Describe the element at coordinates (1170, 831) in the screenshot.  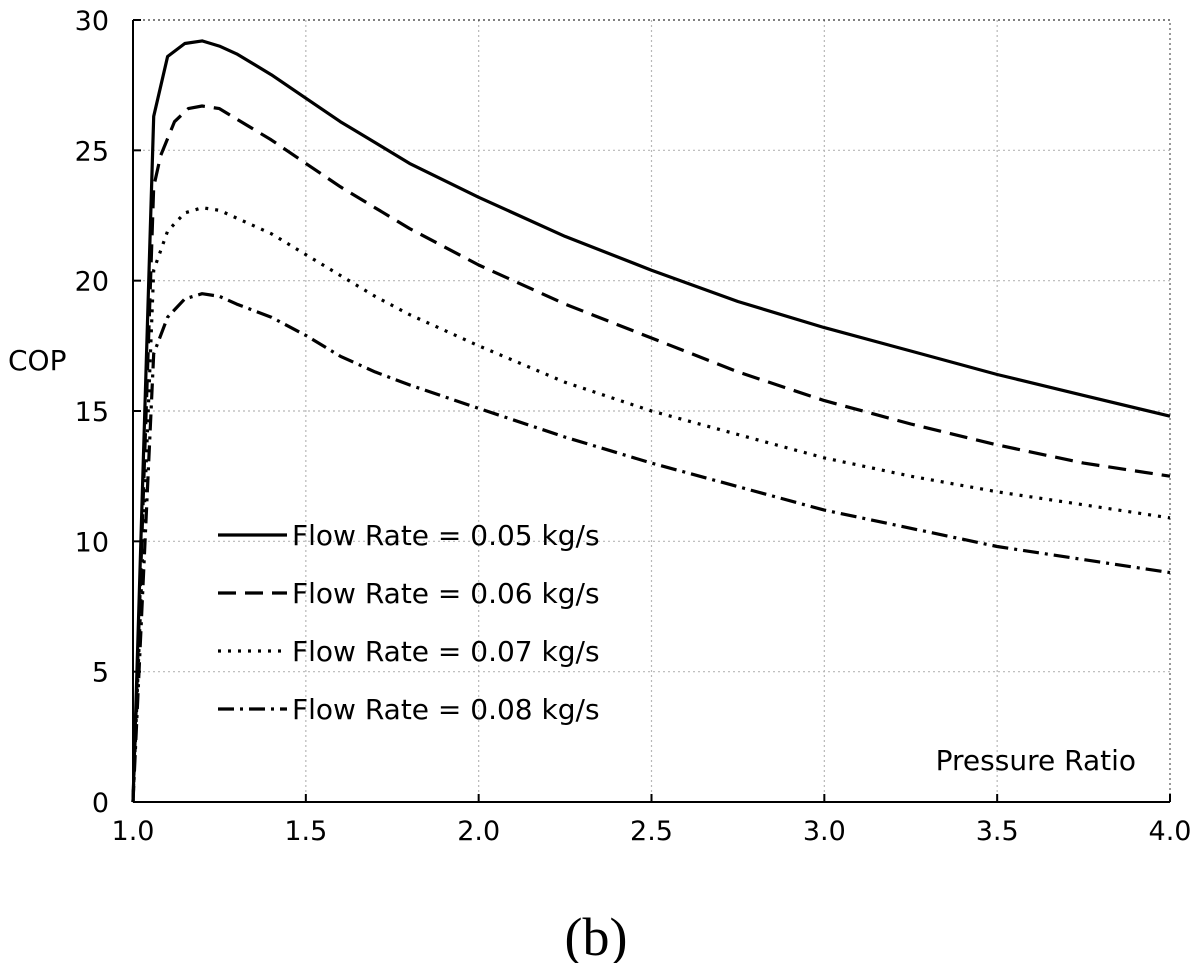
I see `x-tick-label: 4.0` at that location.